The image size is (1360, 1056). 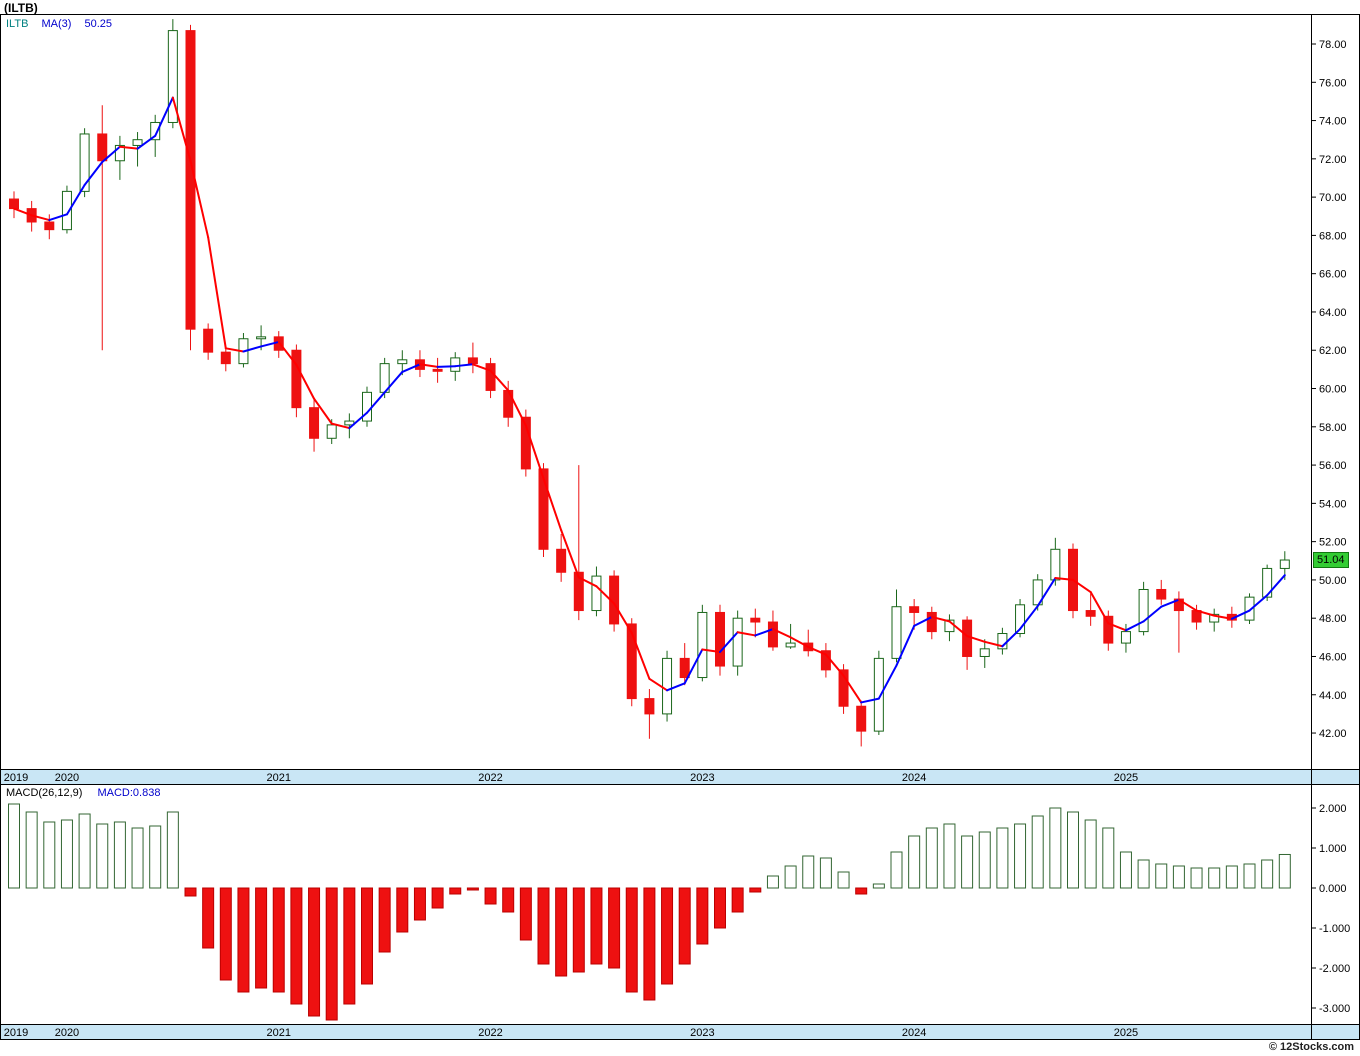 I want to click on svg-text: 60.00, so click(x=1333, y=390).